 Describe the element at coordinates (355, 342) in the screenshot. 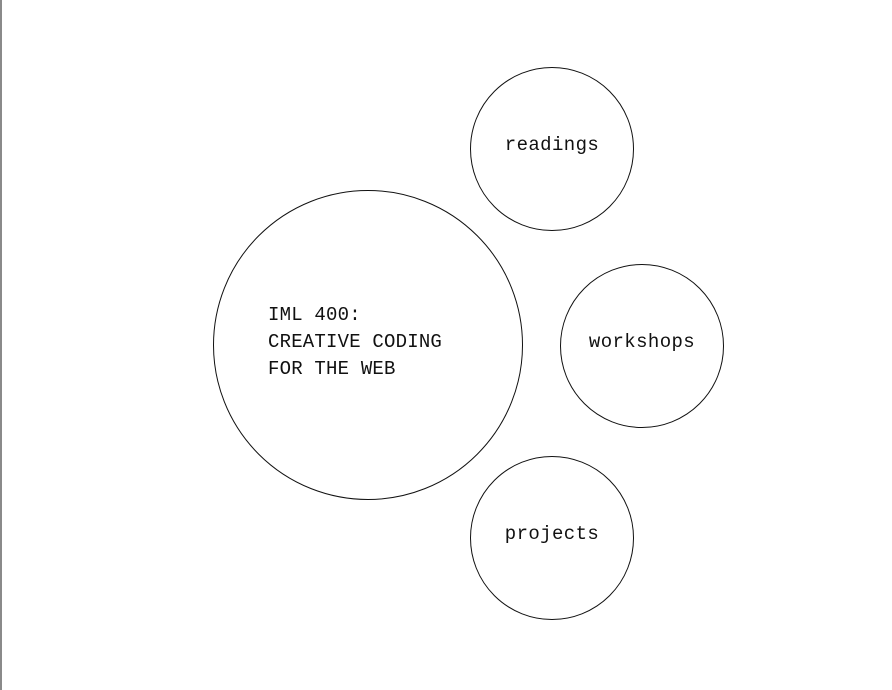

I see `course-title: IML 400: CREATIVE CODING FOR THE WEB` at that location.